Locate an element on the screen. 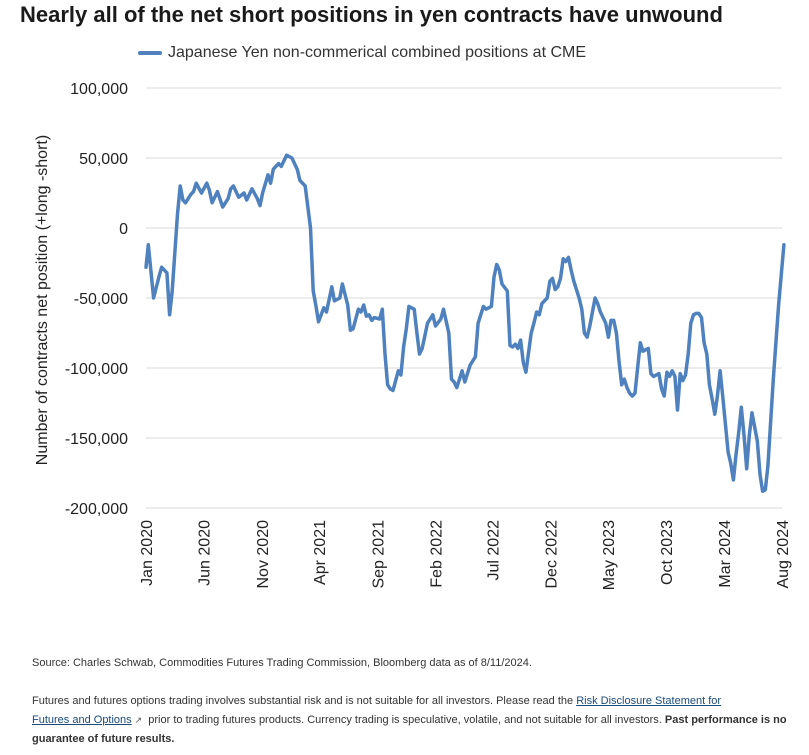  x-tick-label: Sep 2021 is located at coordinates (378, 554).